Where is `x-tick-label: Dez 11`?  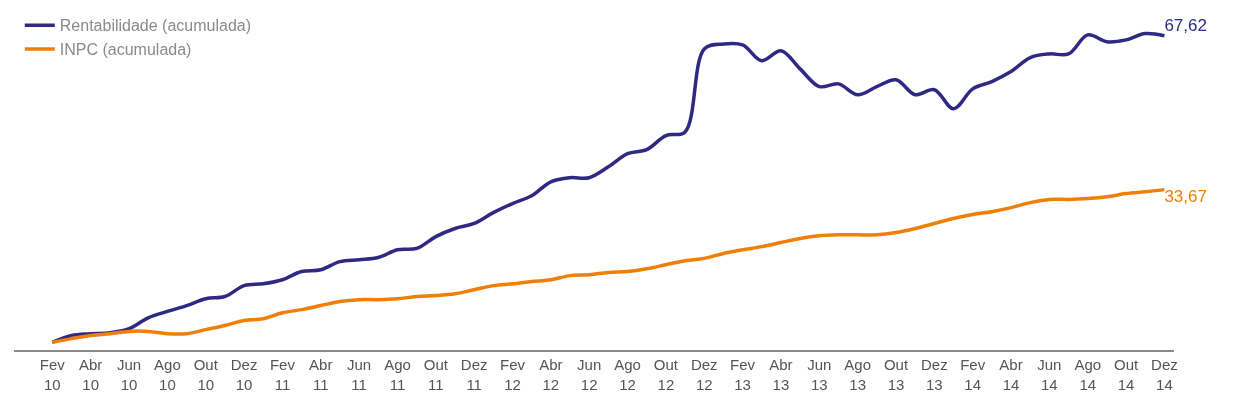 x-tick-label: Dez 11 is located at coordinates (474, 374).